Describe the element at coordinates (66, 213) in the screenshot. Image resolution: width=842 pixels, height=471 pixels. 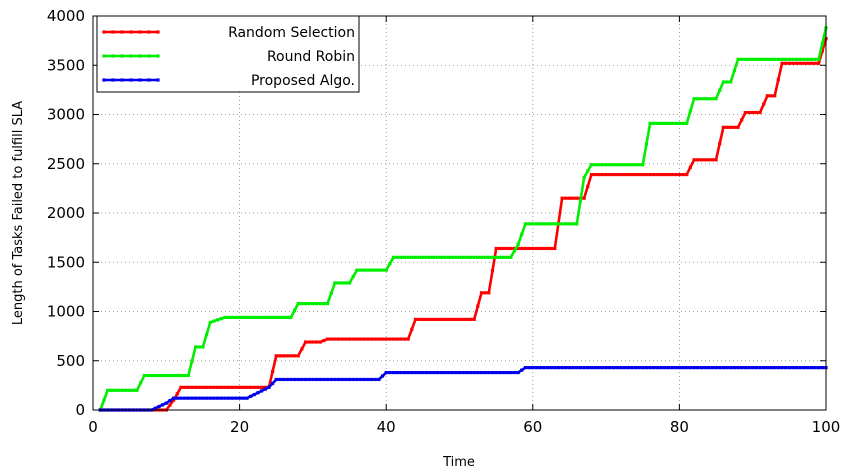
I see `y-tick-label: 2000` at that location.